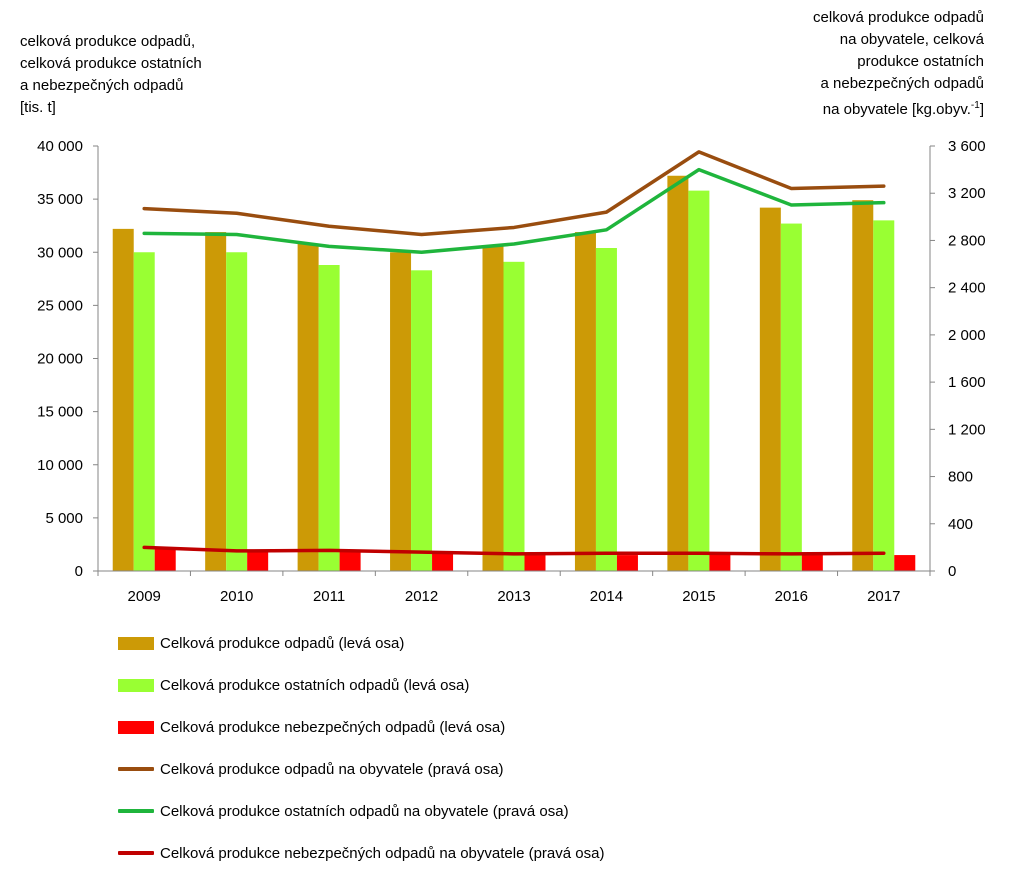 This screenshot has width=1024, height=874. I want to click on left-tick-label: 20 000, so click(60, 359).